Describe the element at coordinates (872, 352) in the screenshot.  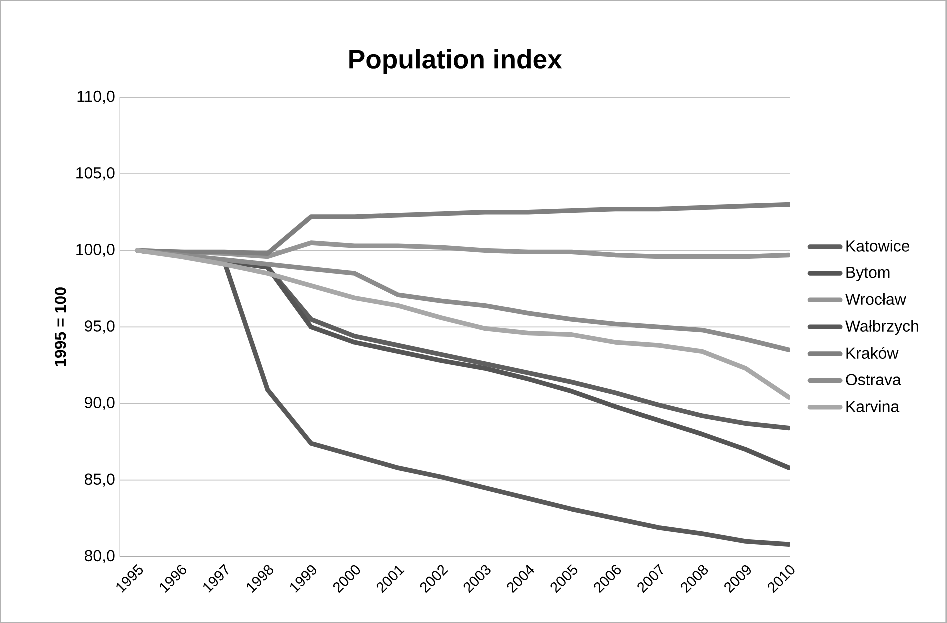
I see `legend-label: Kraków` at that location.